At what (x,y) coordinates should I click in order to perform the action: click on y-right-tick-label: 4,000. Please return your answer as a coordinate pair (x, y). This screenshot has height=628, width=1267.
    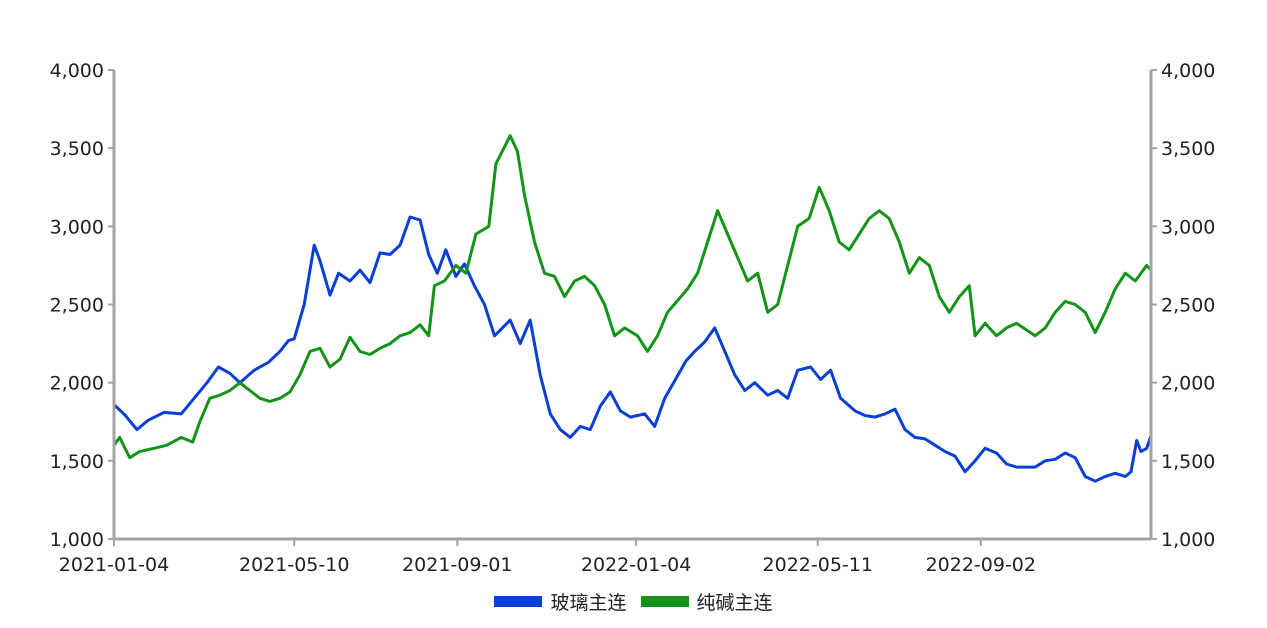
    Looking at the image, I should click on (1188, 71).